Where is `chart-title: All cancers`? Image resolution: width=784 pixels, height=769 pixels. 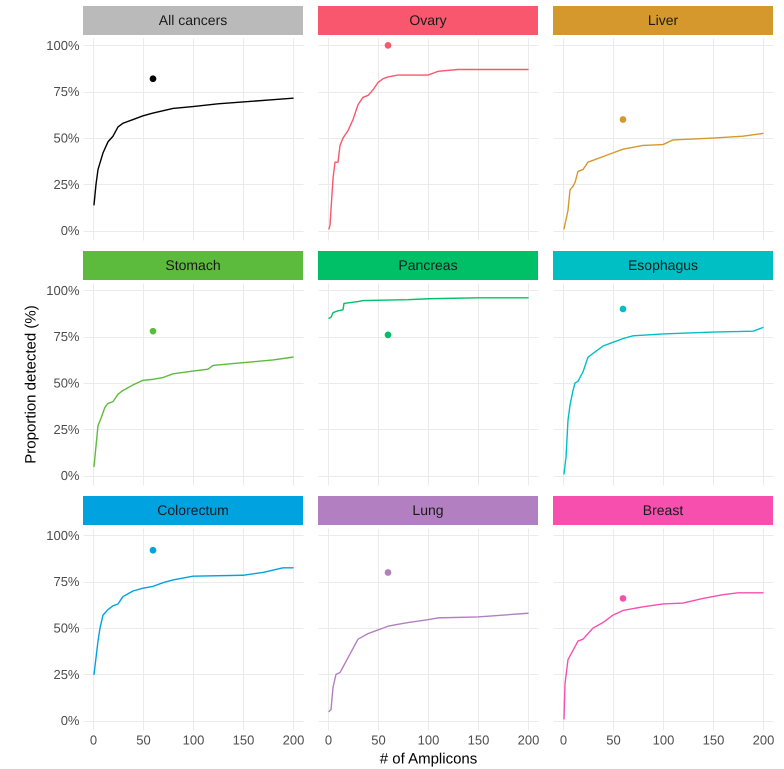 chart-title: All cancers is located at coordinates (193, 20).